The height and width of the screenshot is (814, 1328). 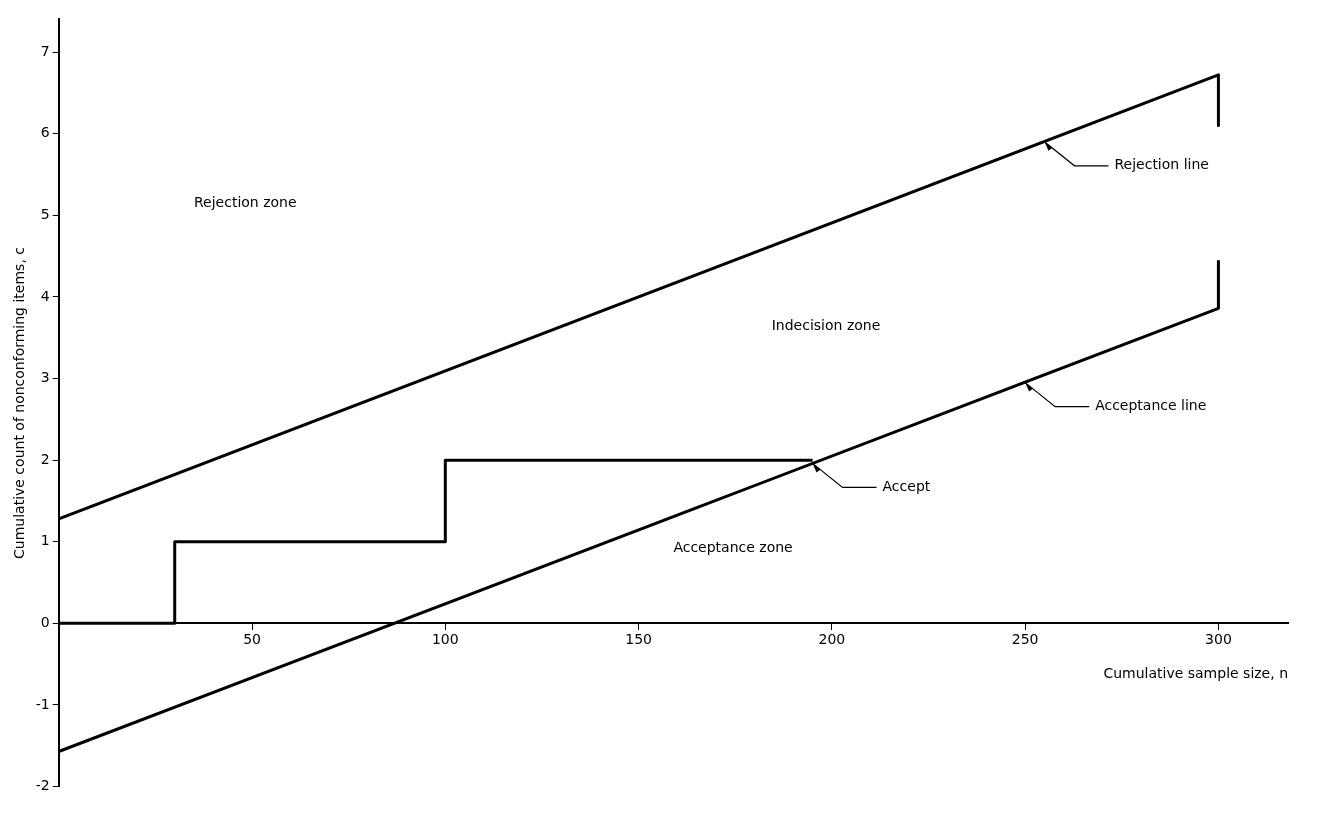 I want to click on y-tick-label: 2, so click(x=45, y=458).